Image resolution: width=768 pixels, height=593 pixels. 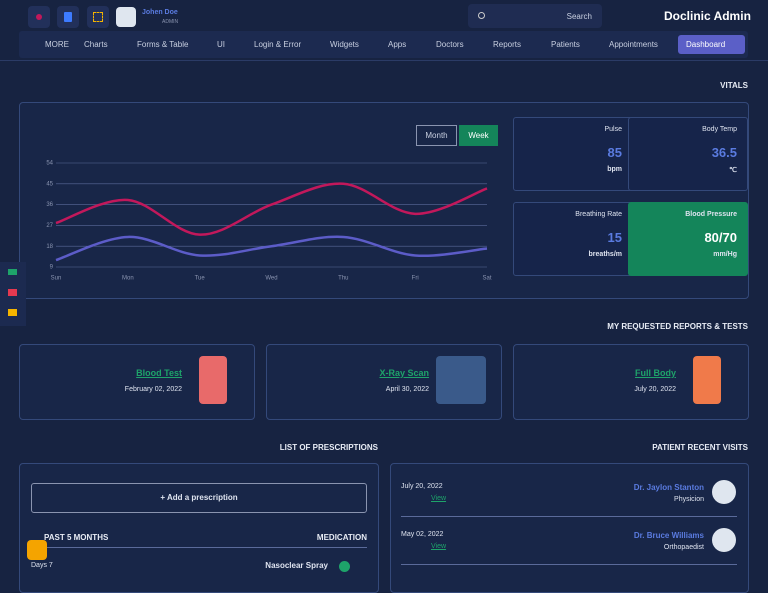 What do you see at coordinates (707, 16) in the screenshot?
I see `brand: Doclinic Admin` at bounding box center [707, 16].